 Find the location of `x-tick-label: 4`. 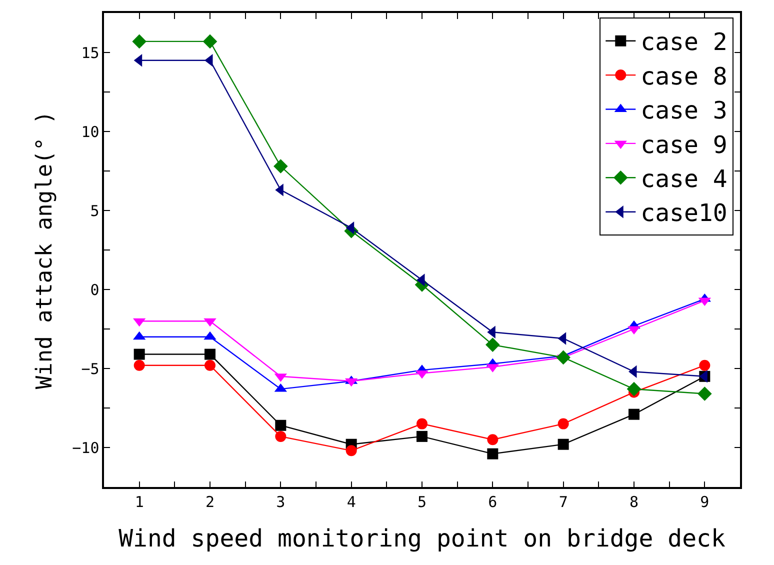

x-tick-label: 4 is located at coordinates (351, 501).